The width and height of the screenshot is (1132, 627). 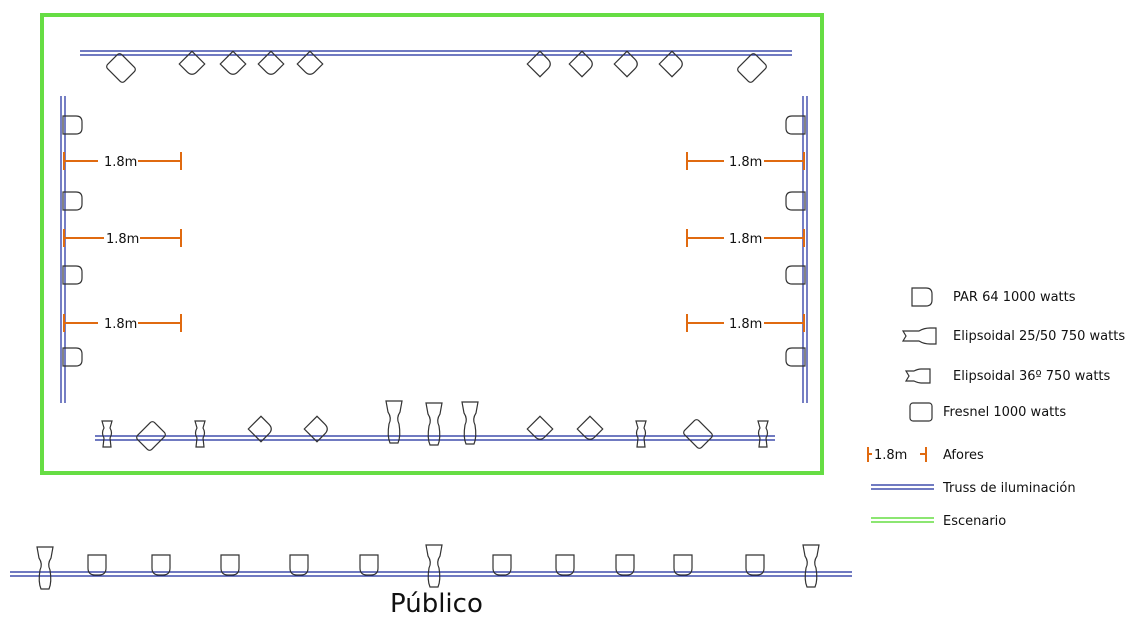 I want to click on truss-right, so click(x=805, y=249).